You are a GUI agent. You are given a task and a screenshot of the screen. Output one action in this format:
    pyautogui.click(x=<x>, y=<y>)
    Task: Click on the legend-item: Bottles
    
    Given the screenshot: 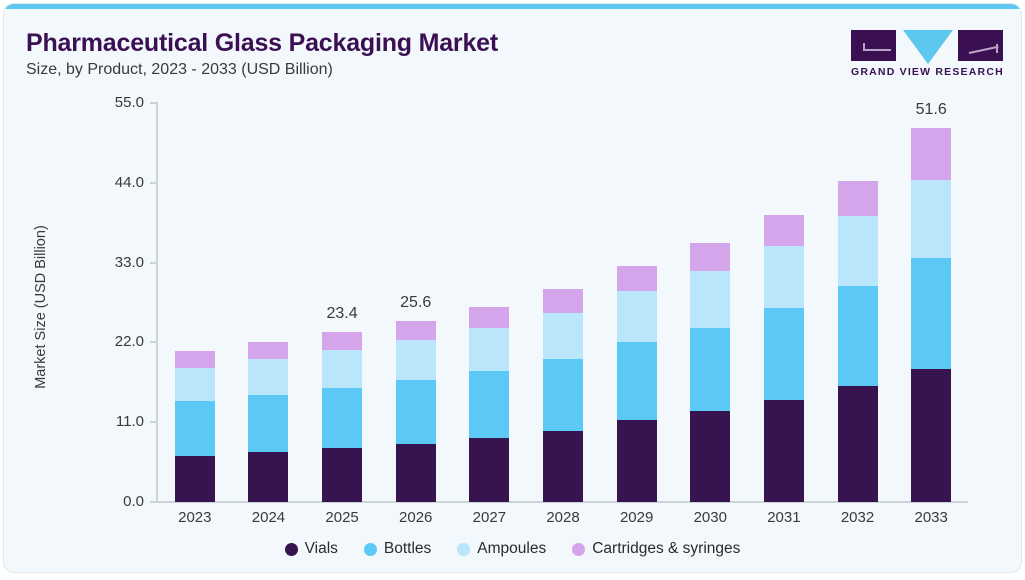 What is the action you would take?
    pyautogui.click(x=397, y=549)
    